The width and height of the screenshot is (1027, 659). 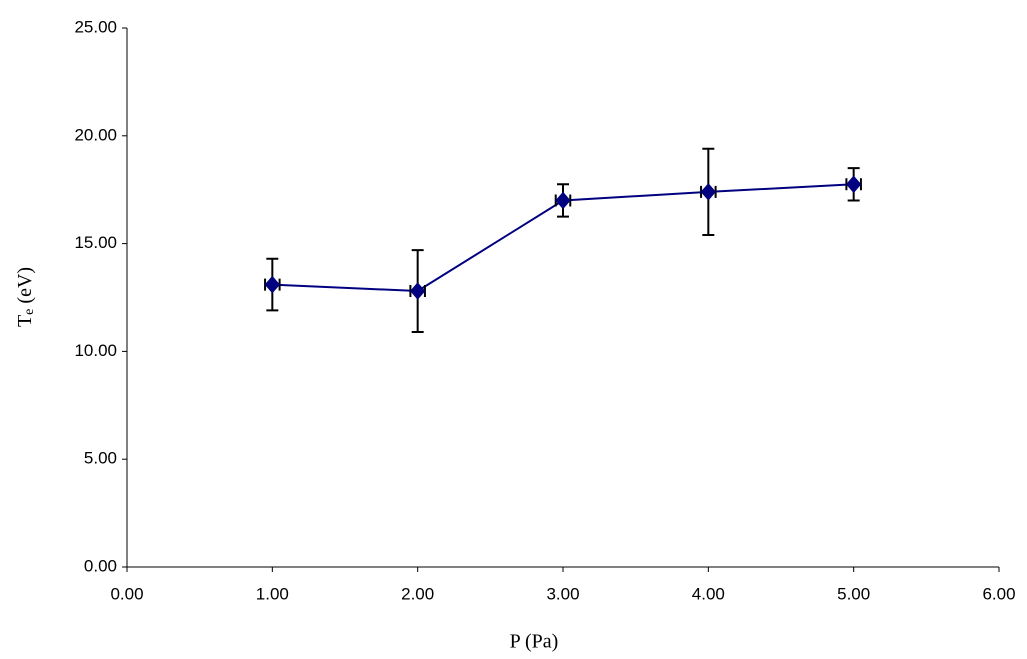 I want to click on y-label-main: T, so click(x=25, y=321).